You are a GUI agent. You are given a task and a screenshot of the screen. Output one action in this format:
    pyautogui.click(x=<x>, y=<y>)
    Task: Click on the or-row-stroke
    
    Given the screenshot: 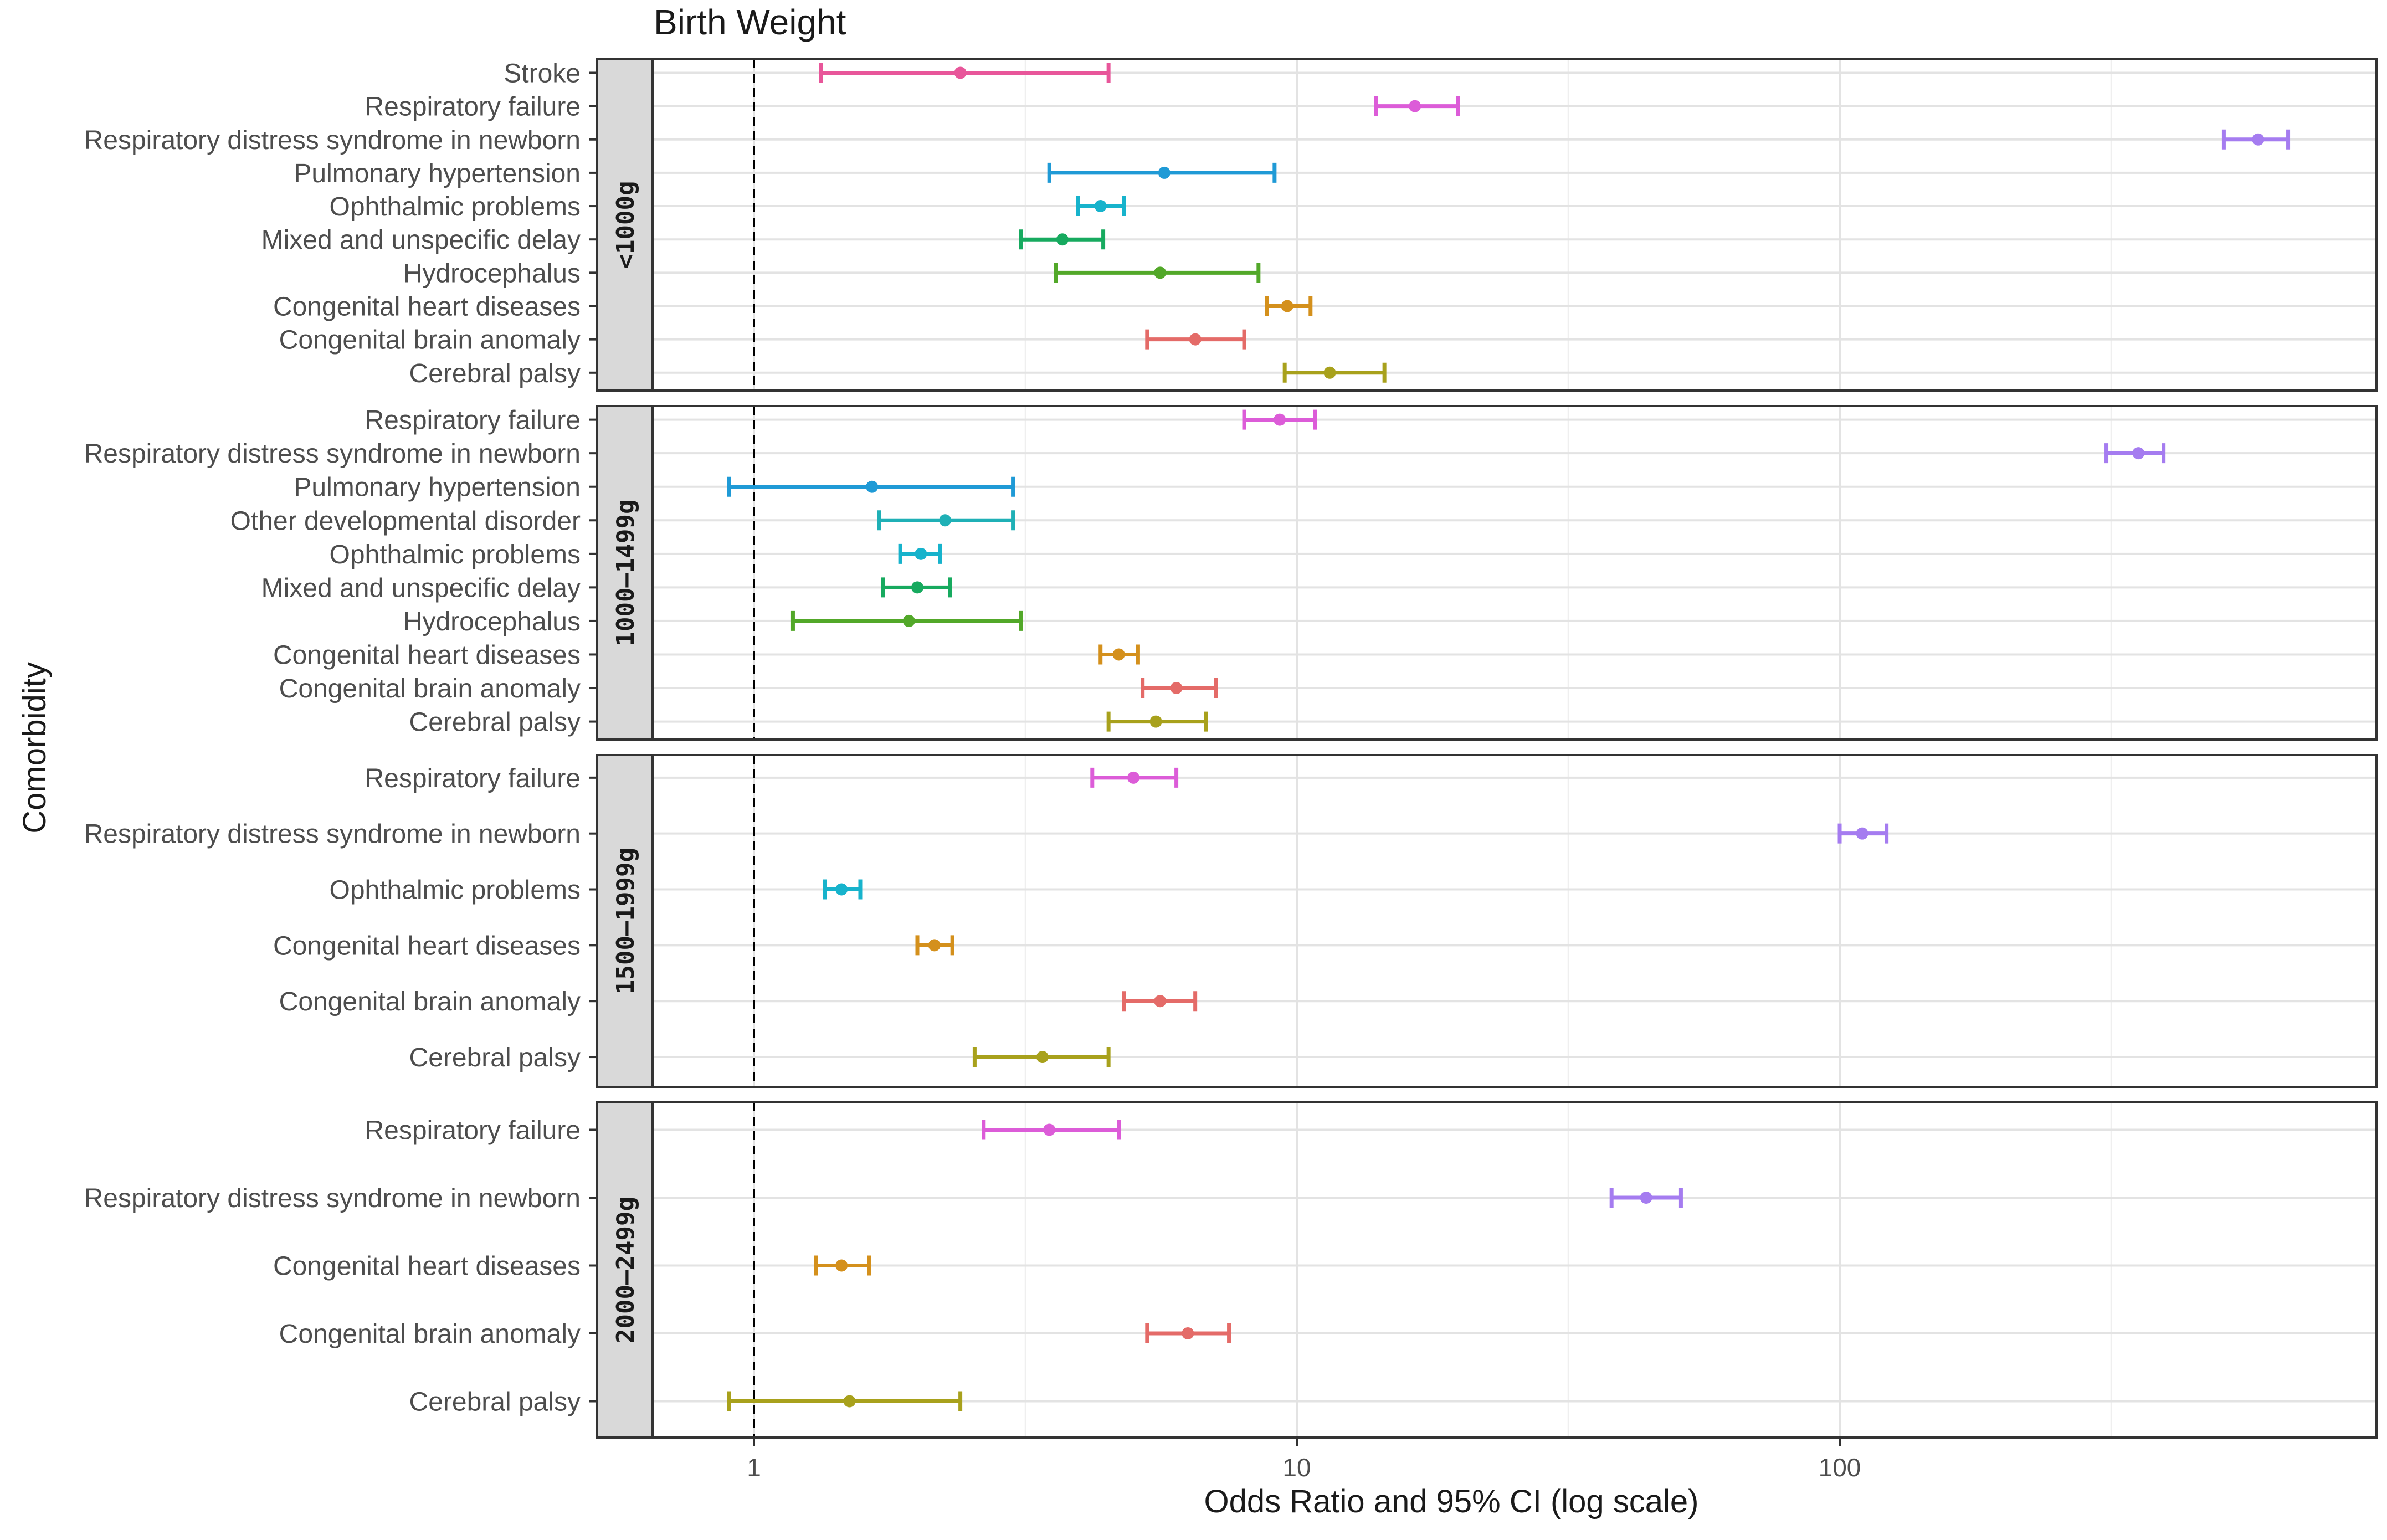 What is the action you would take?
    pyautogui.click(x=965, y=73)
    